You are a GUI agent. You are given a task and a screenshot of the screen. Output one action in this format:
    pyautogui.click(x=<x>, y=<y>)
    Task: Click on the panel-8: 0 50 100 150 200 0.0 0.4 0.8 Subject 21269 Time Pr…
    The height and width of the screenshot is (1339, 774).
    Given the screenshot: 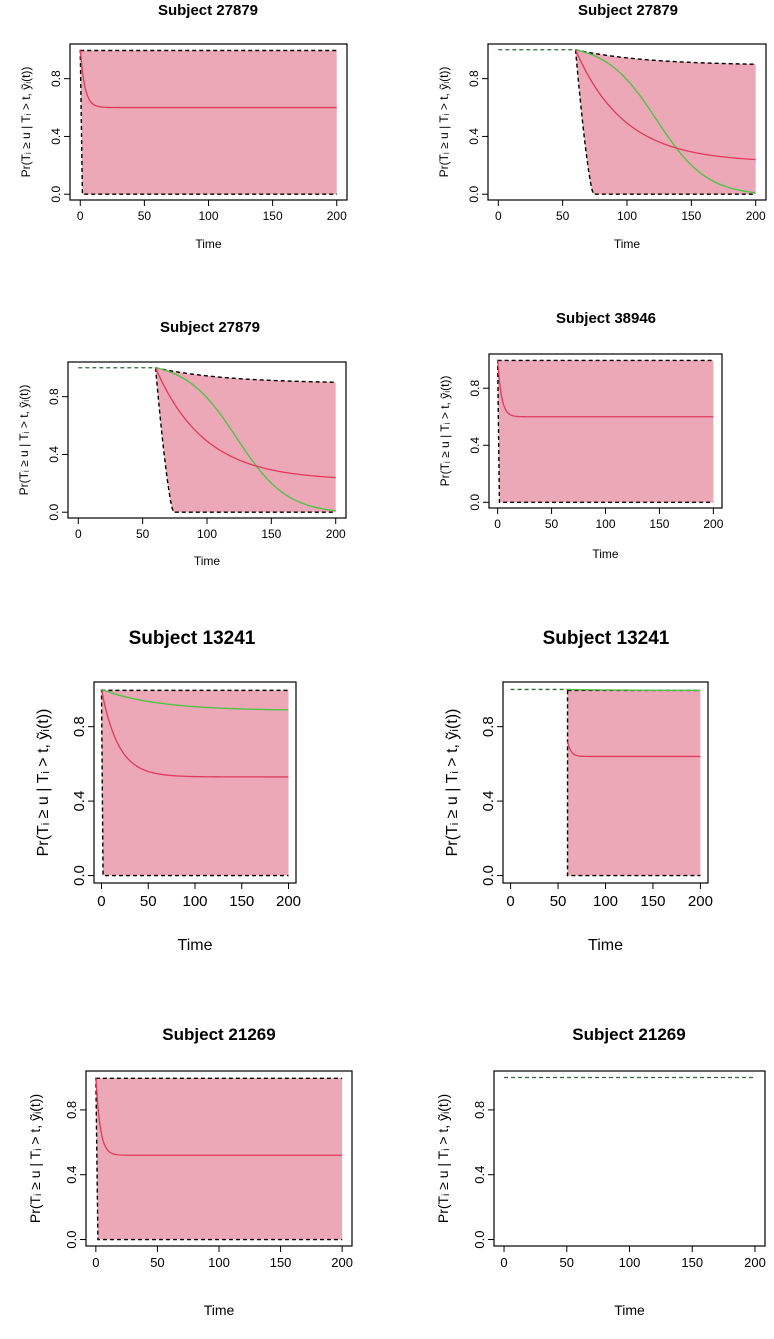 What is the action you would take?
    pyautogui.click(x=600, y=1171)
    